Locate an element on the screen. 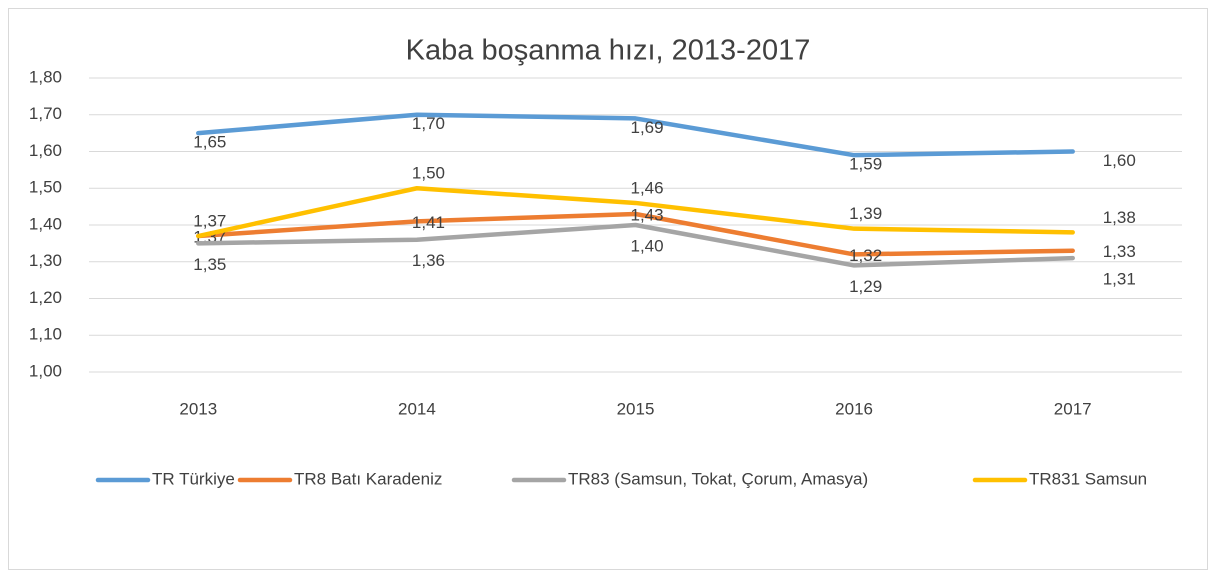 The image size is (1216, 571). x-tick-label: 2013 is located at coordinates (198, 408).